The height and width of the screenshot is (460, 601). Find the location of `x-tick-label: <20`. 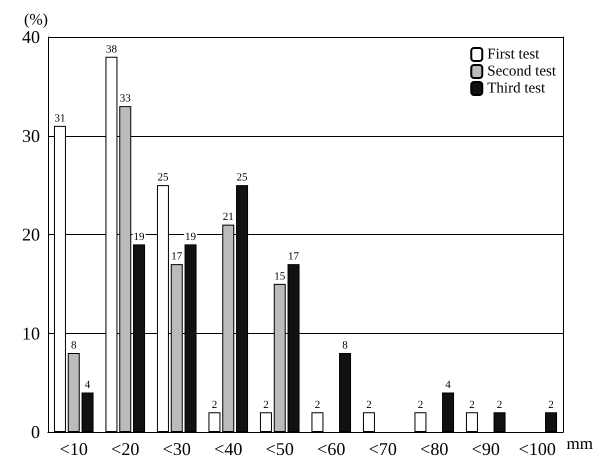

x-tick-label: <20 is located at coordinates (125, 449).